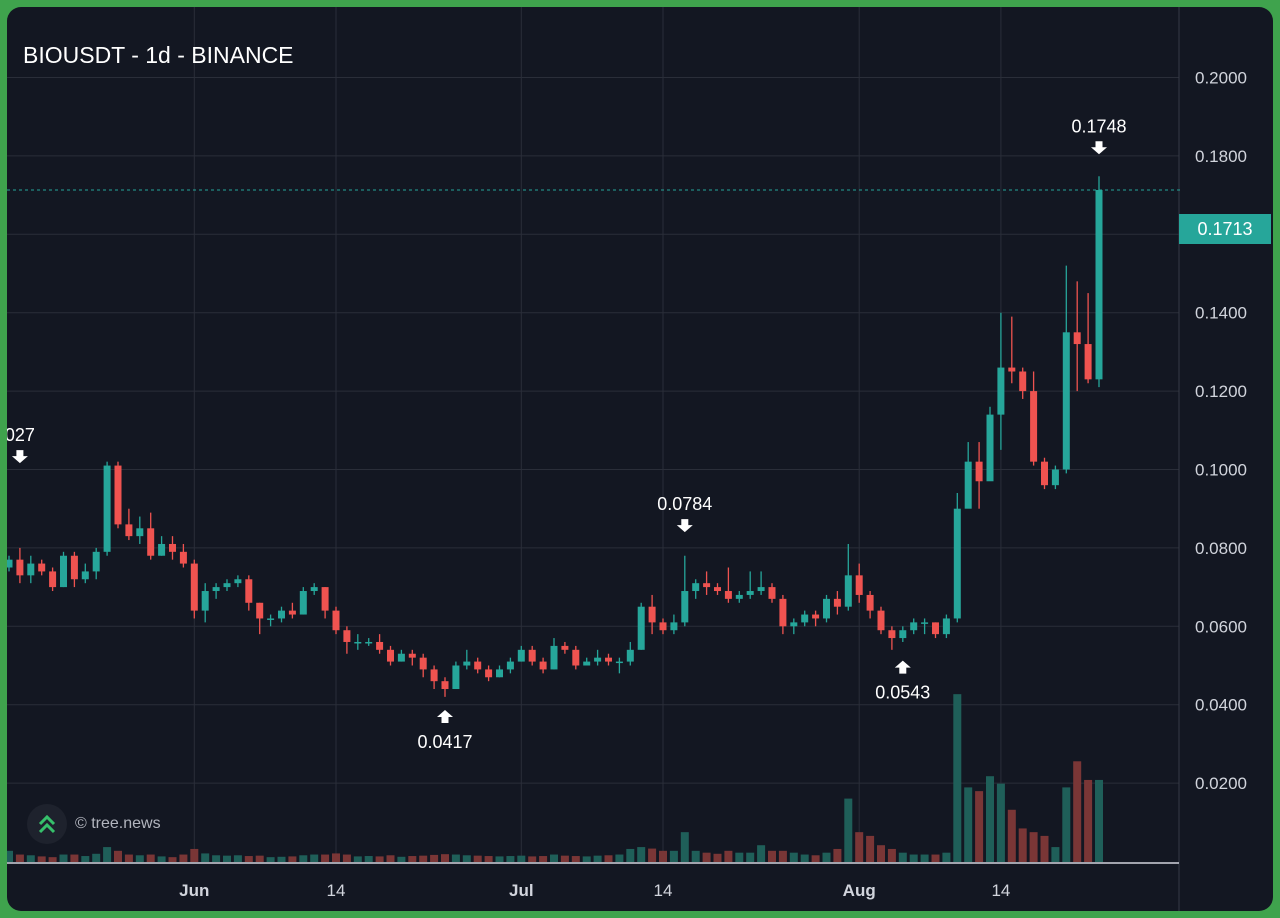  Describe the element at coordinates (1098, 126) in the screenshot. I see `annotation-label: 0.1748` at that location.